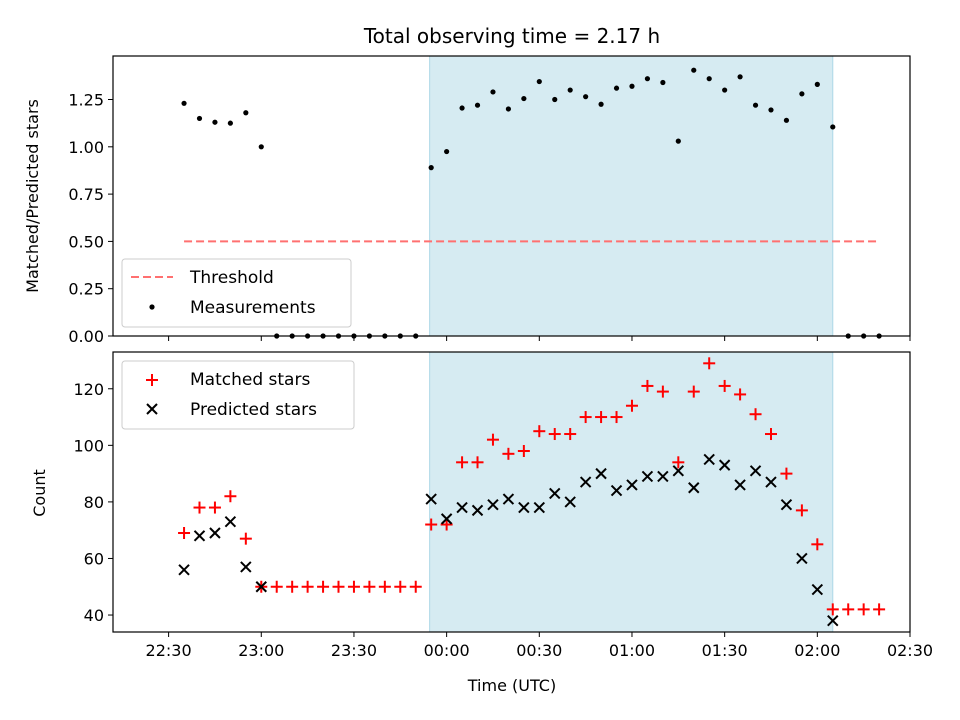 Image resolution: width=960 pixels, height=720 pixels. Describe the element at coordinates (32, 196) in the screenshot. I see `ratio-y-axis-label: Matched/Predicted stars` at that location.